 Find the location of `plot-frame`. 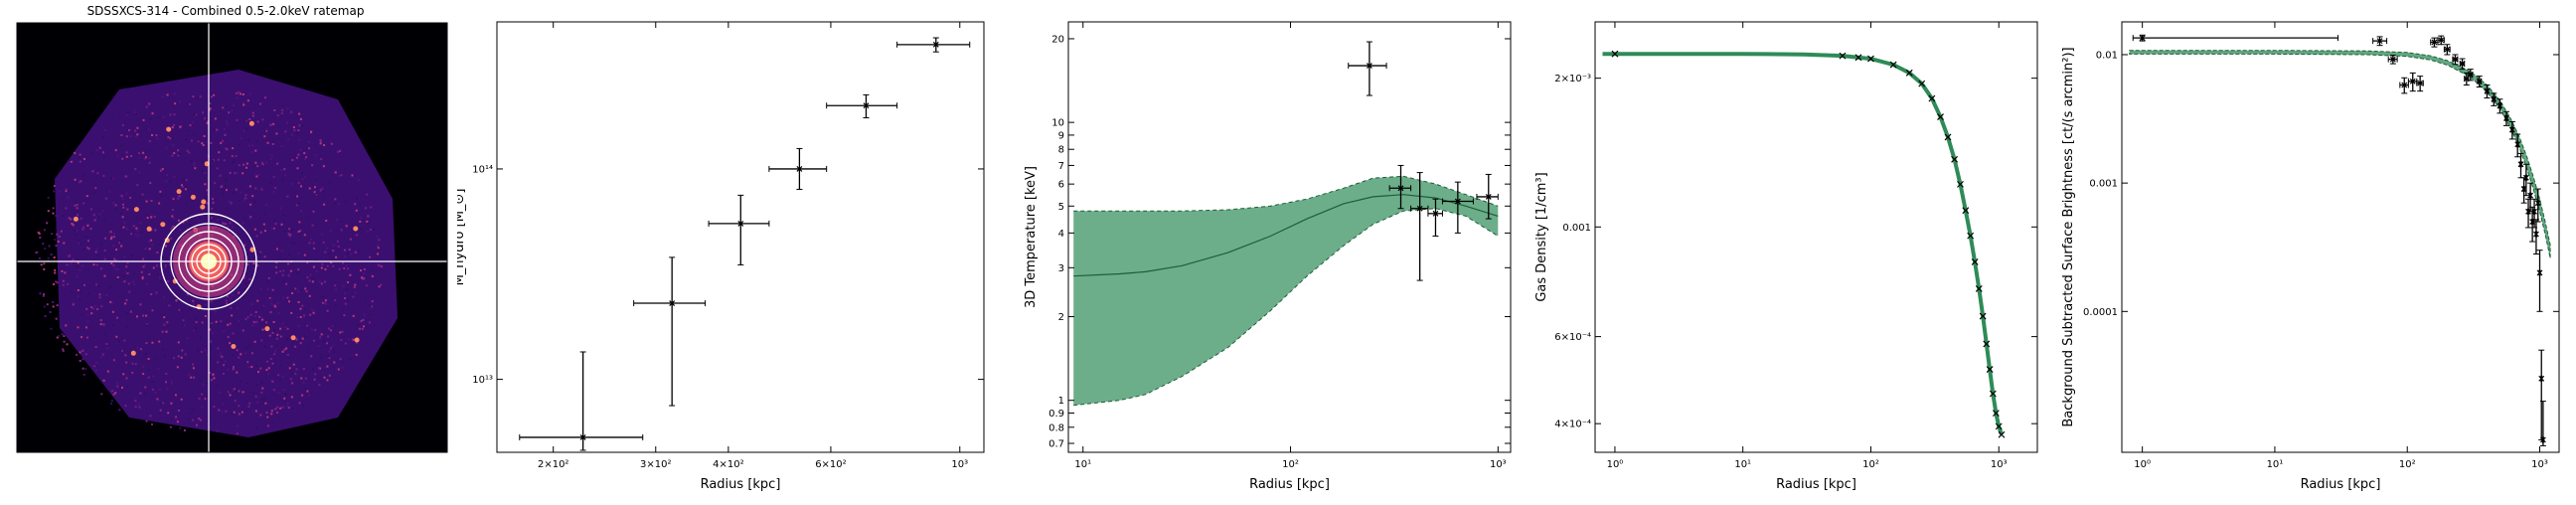

plot-frame is located at coordinates (1816, 237).